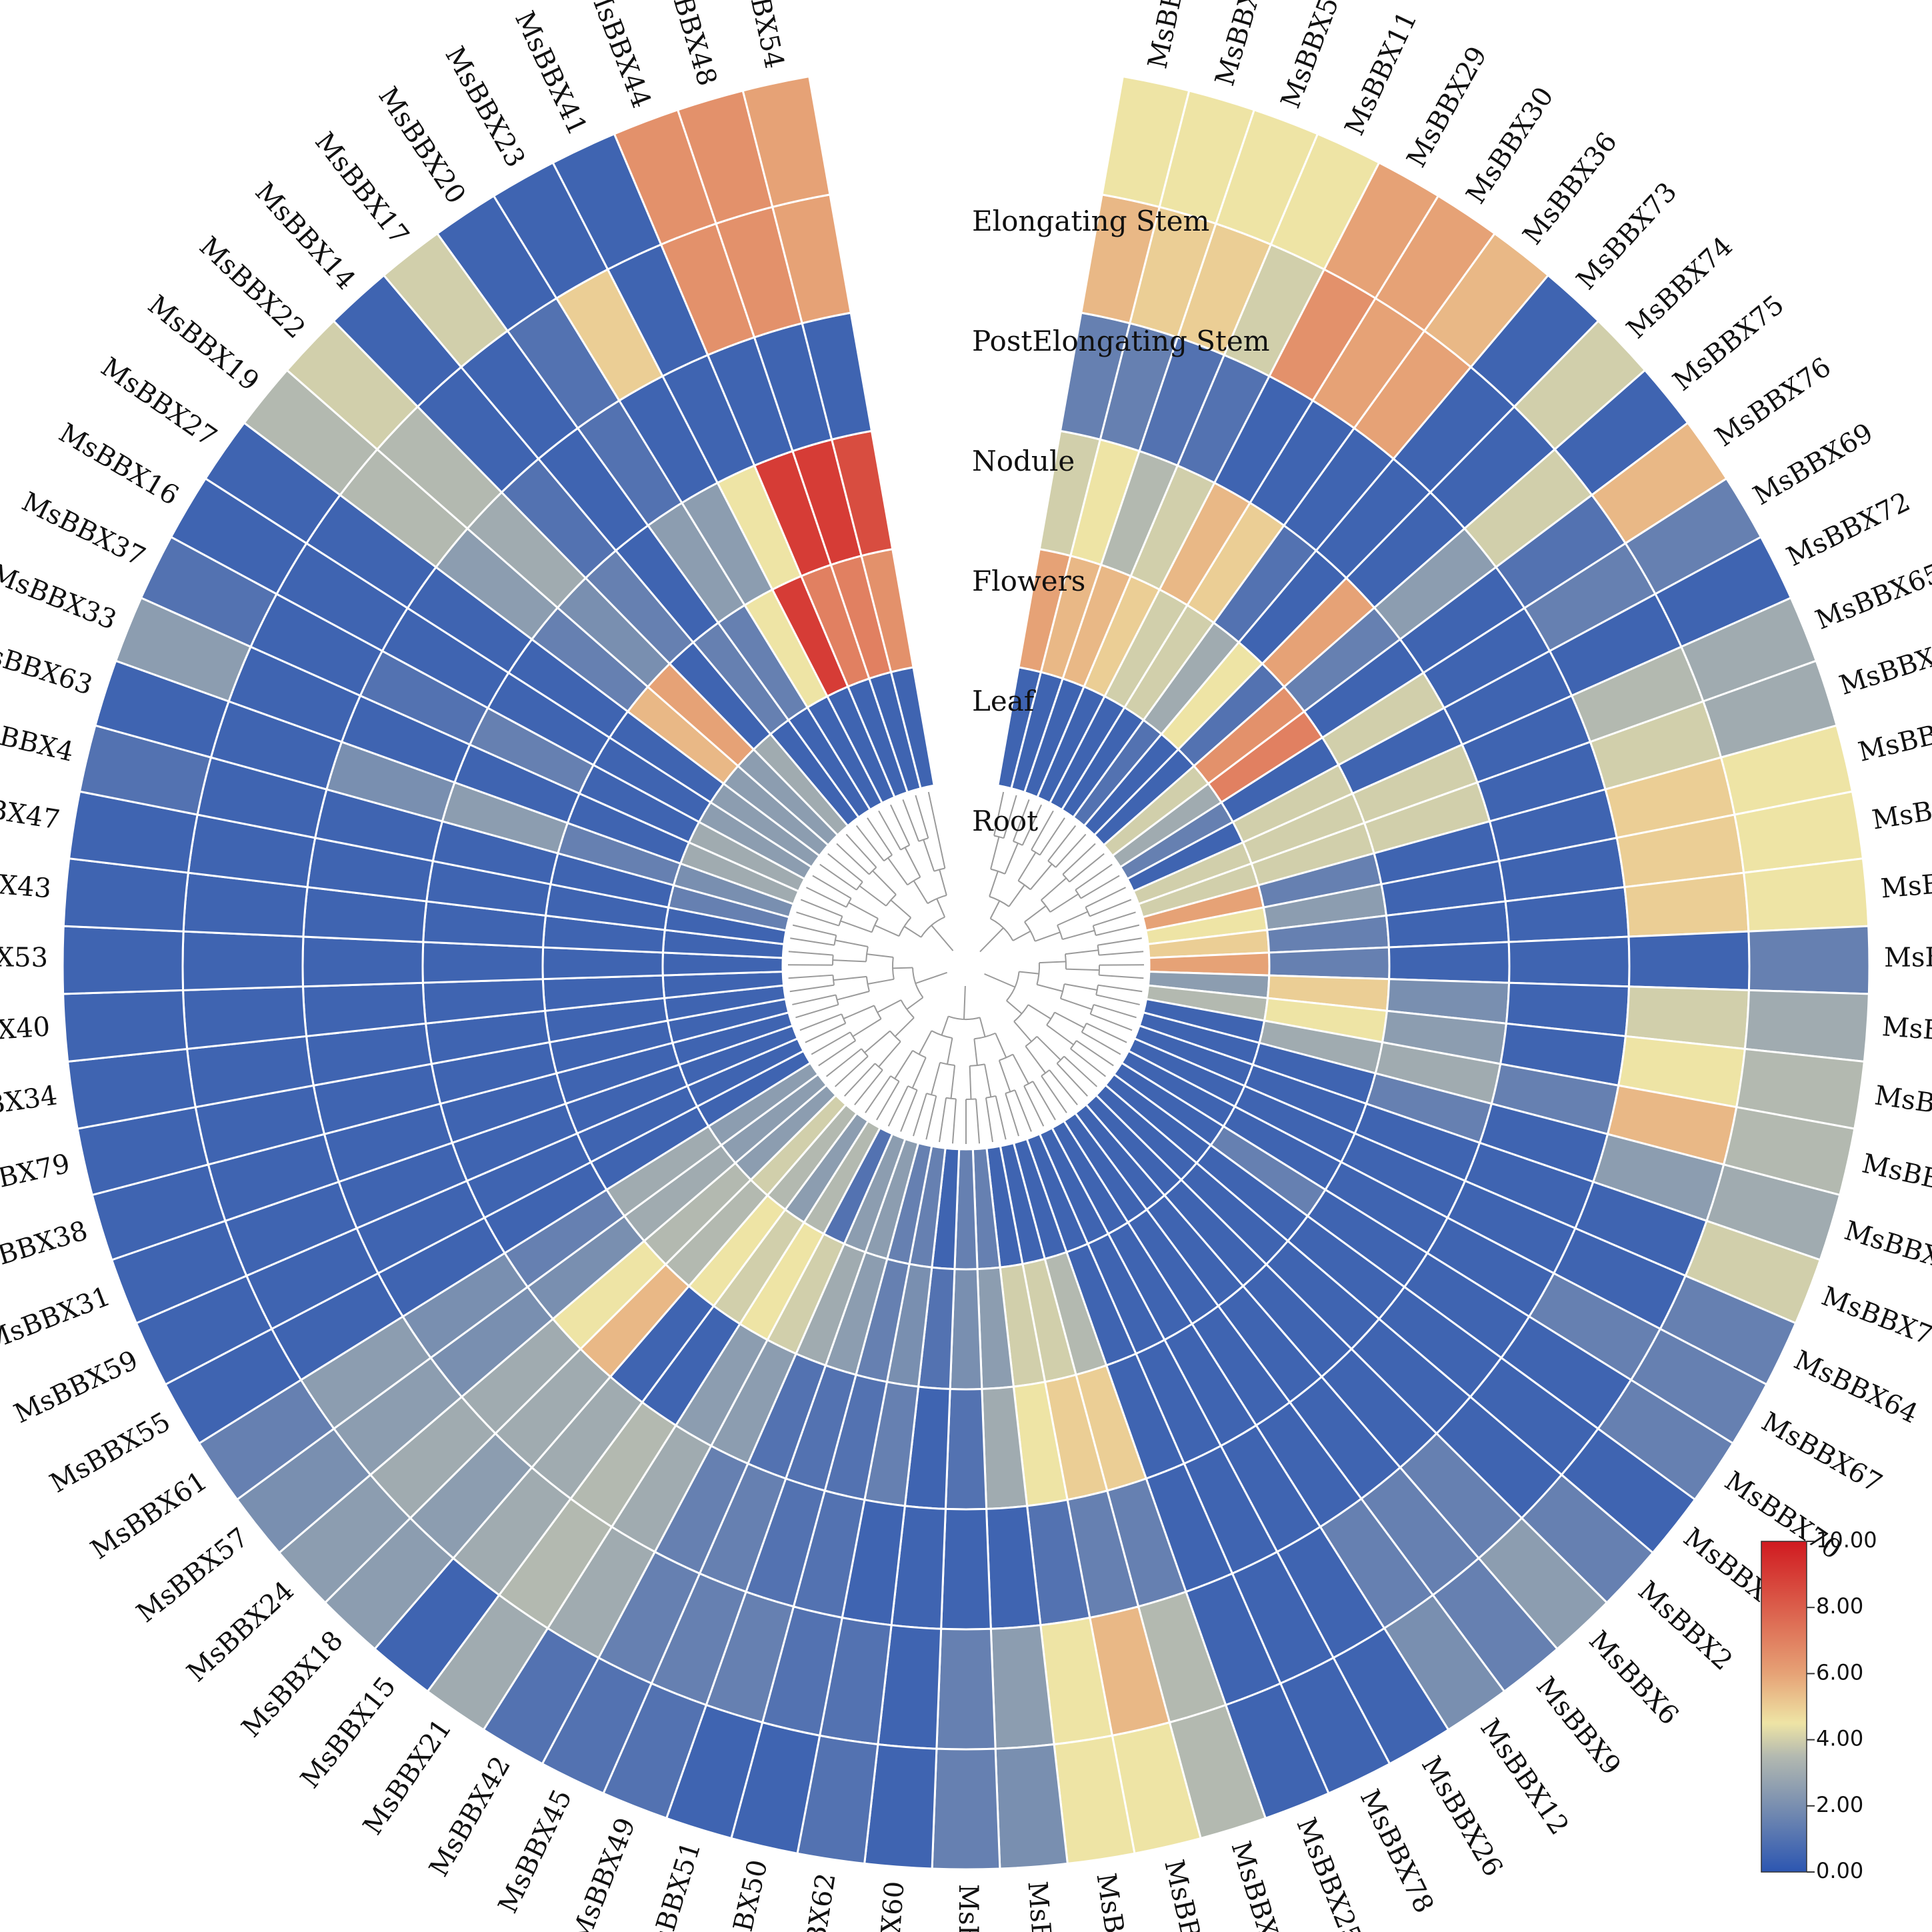  What do you see at coordinates (1839, 1738) in the screenshot?
I see `colorbar-tick-label: 4.00` at bounding box center [1839, 1738].